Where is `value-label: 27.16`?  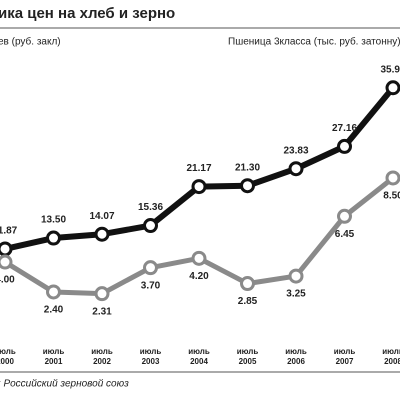
value-label: 27.16 is located at coordinates (344, 128).